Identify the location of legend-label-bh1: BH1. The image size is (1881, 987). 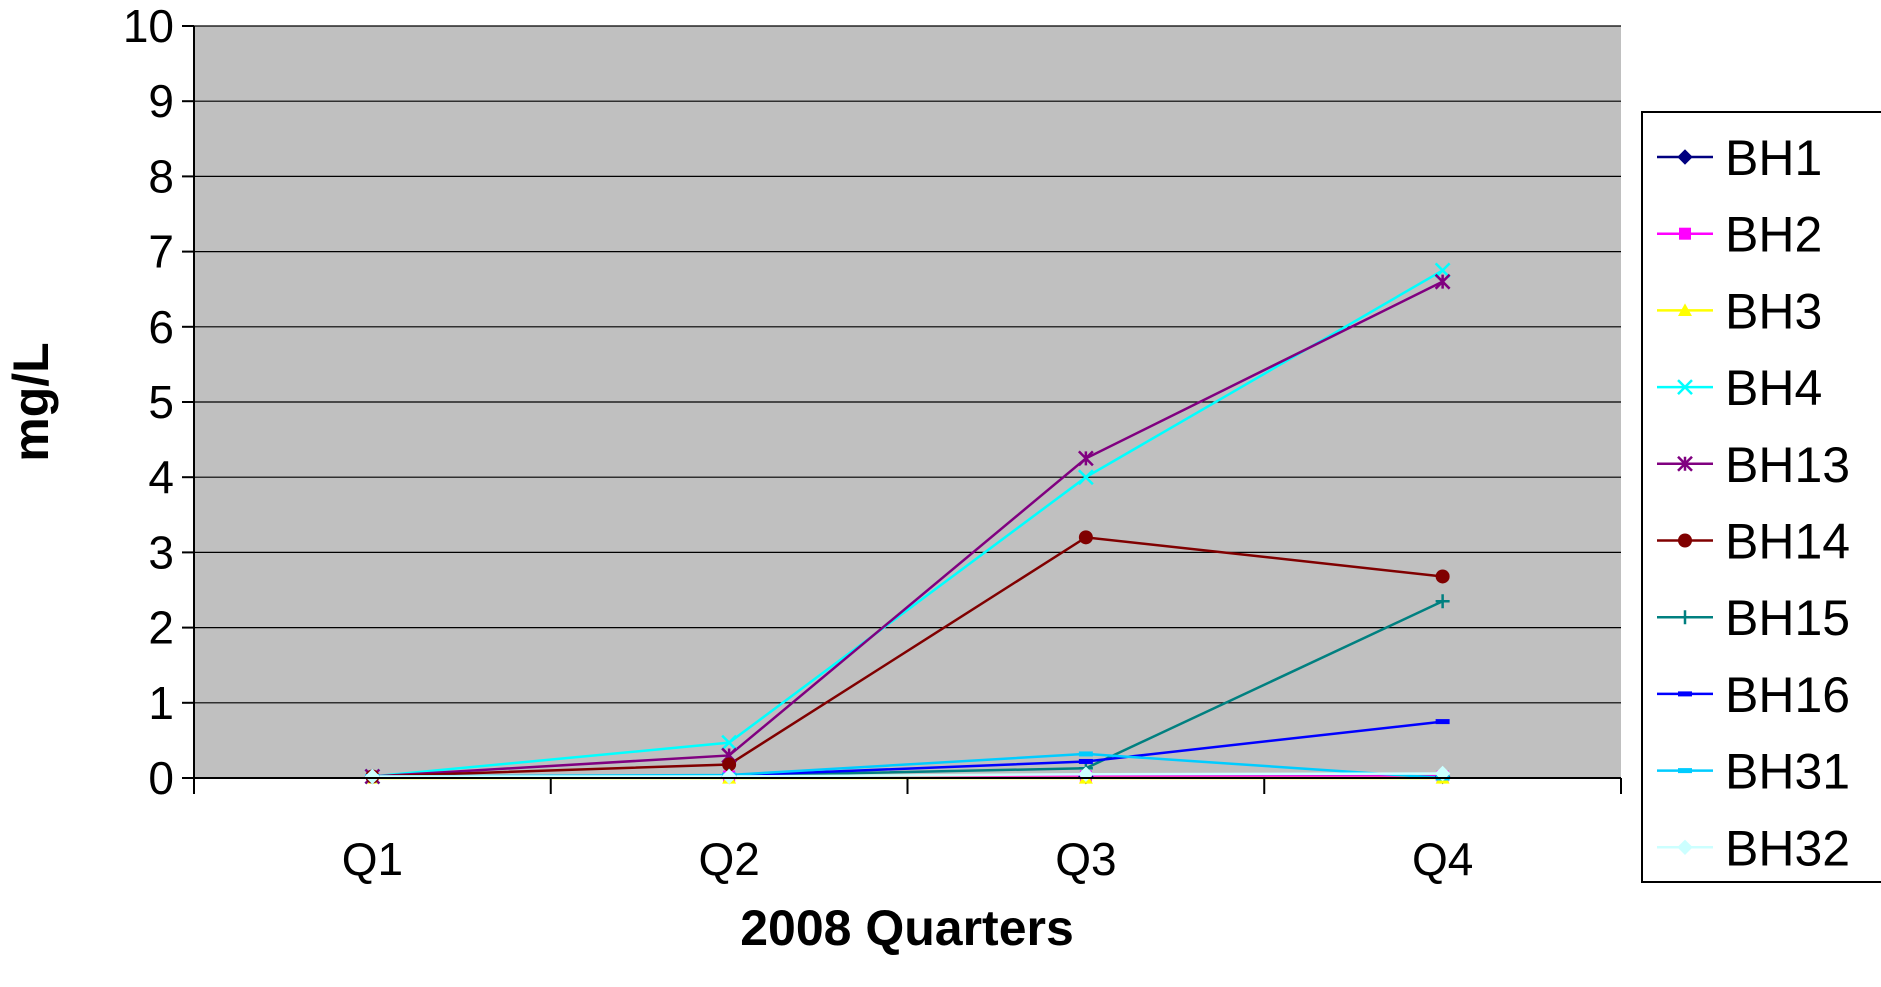
(1773, 158).